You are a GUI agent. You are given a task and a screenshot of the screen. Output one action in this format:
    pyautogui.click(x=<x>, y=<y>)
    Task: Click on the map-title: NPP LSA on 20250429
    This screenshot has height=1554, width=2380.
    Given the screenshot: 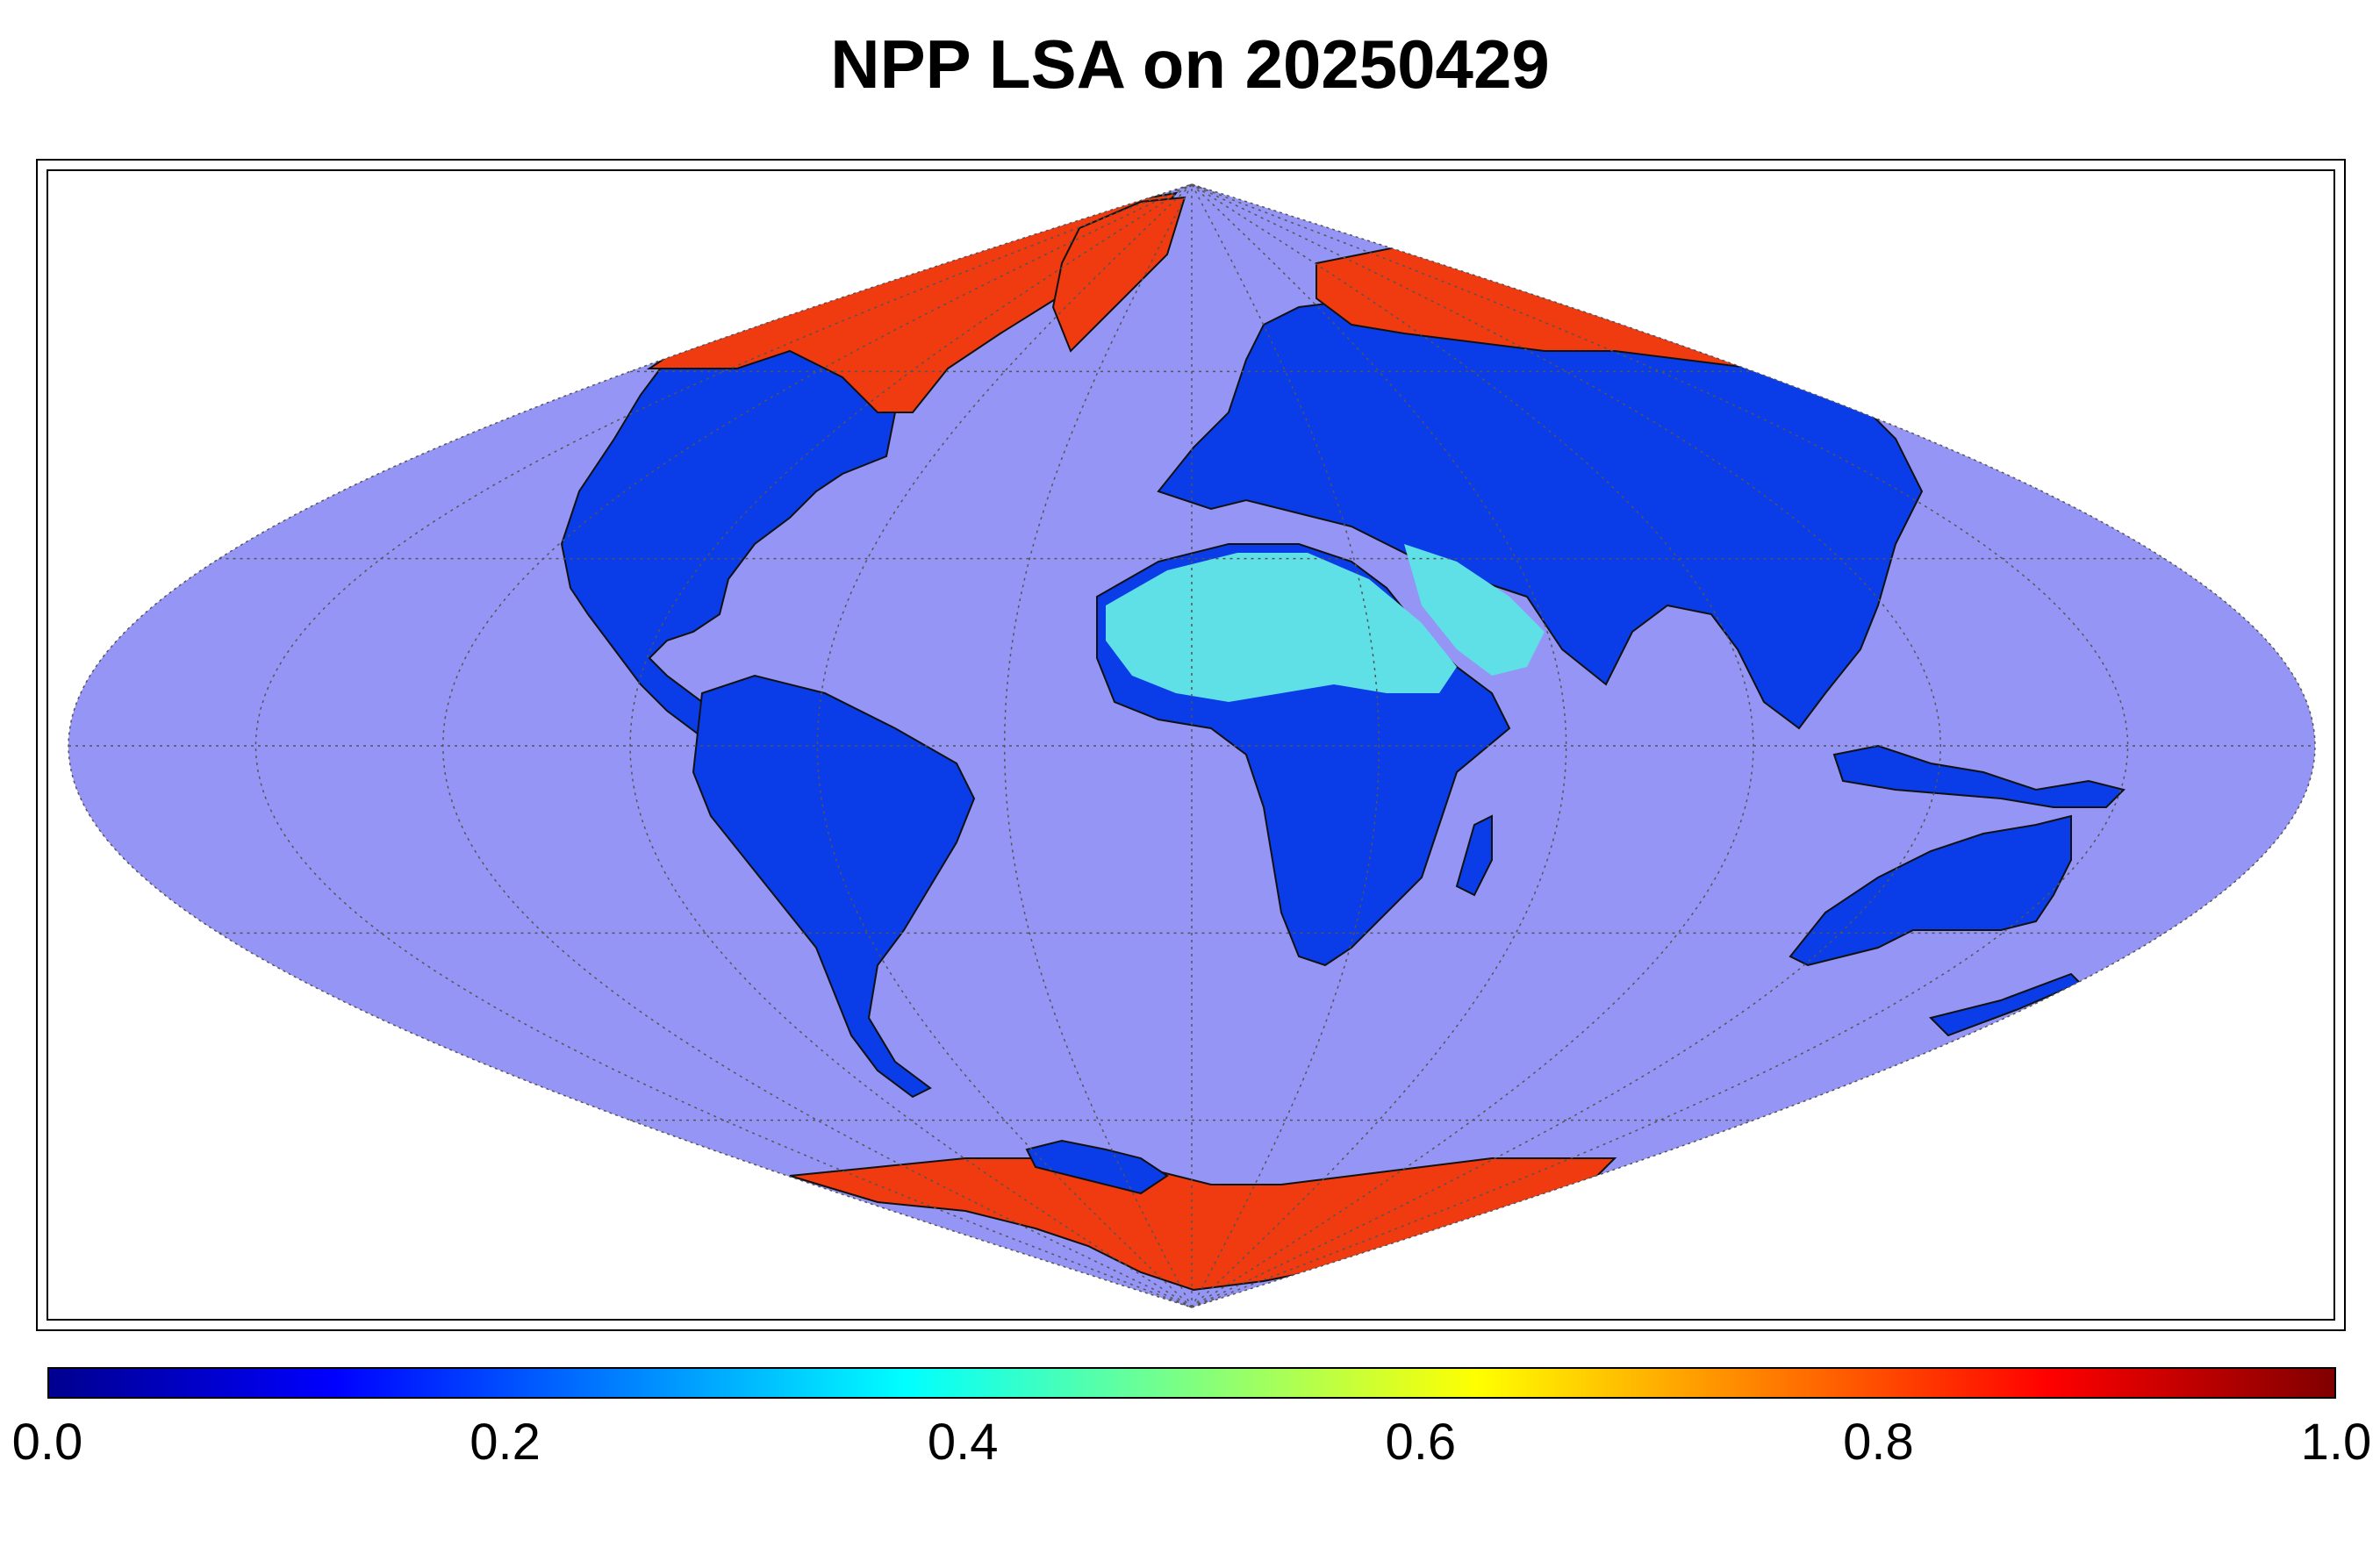 What is the action you would take?
    pyautogui.click(x=1190, y=64)
    